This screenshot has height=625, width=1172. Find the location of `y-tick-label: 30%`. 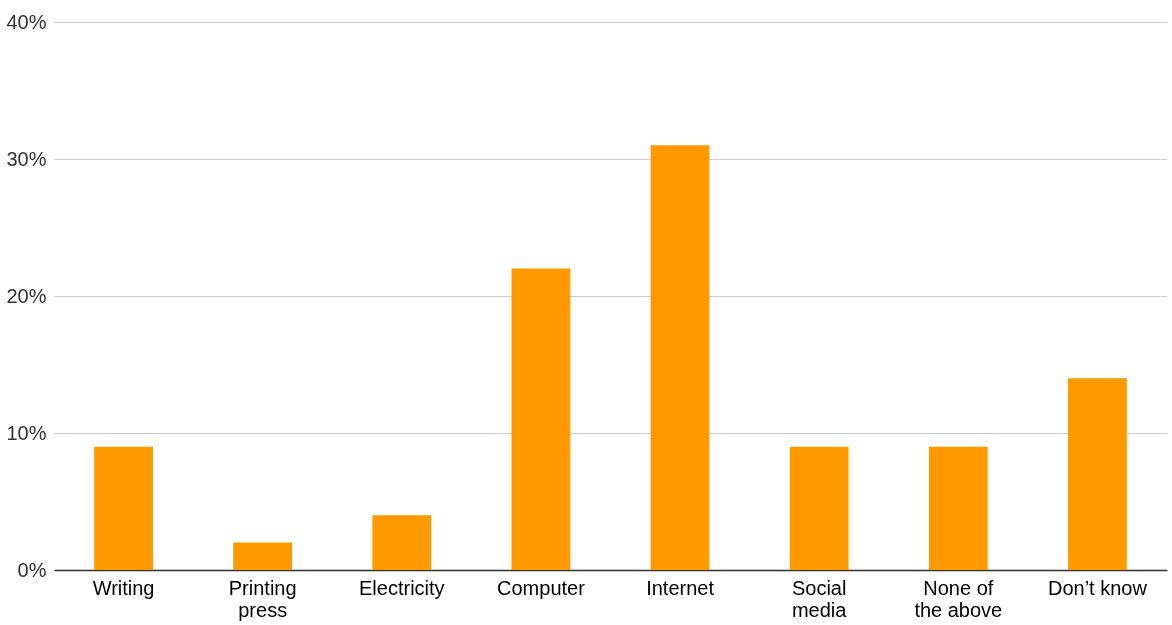

y-tick-label: 30% is located at coordinates (26, 158).